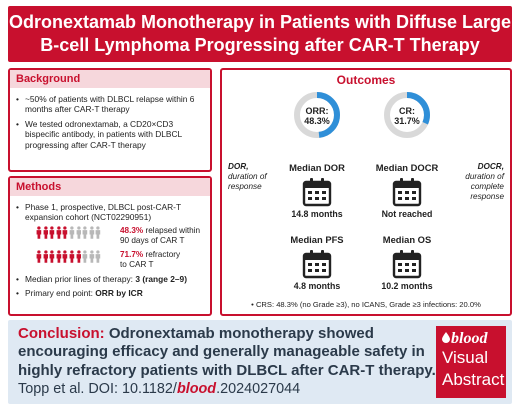 The image size is (520, 409). Describe the element at coordinates (317, 167) in the screenshot. I see `dor-title: Median DOR` at that location.